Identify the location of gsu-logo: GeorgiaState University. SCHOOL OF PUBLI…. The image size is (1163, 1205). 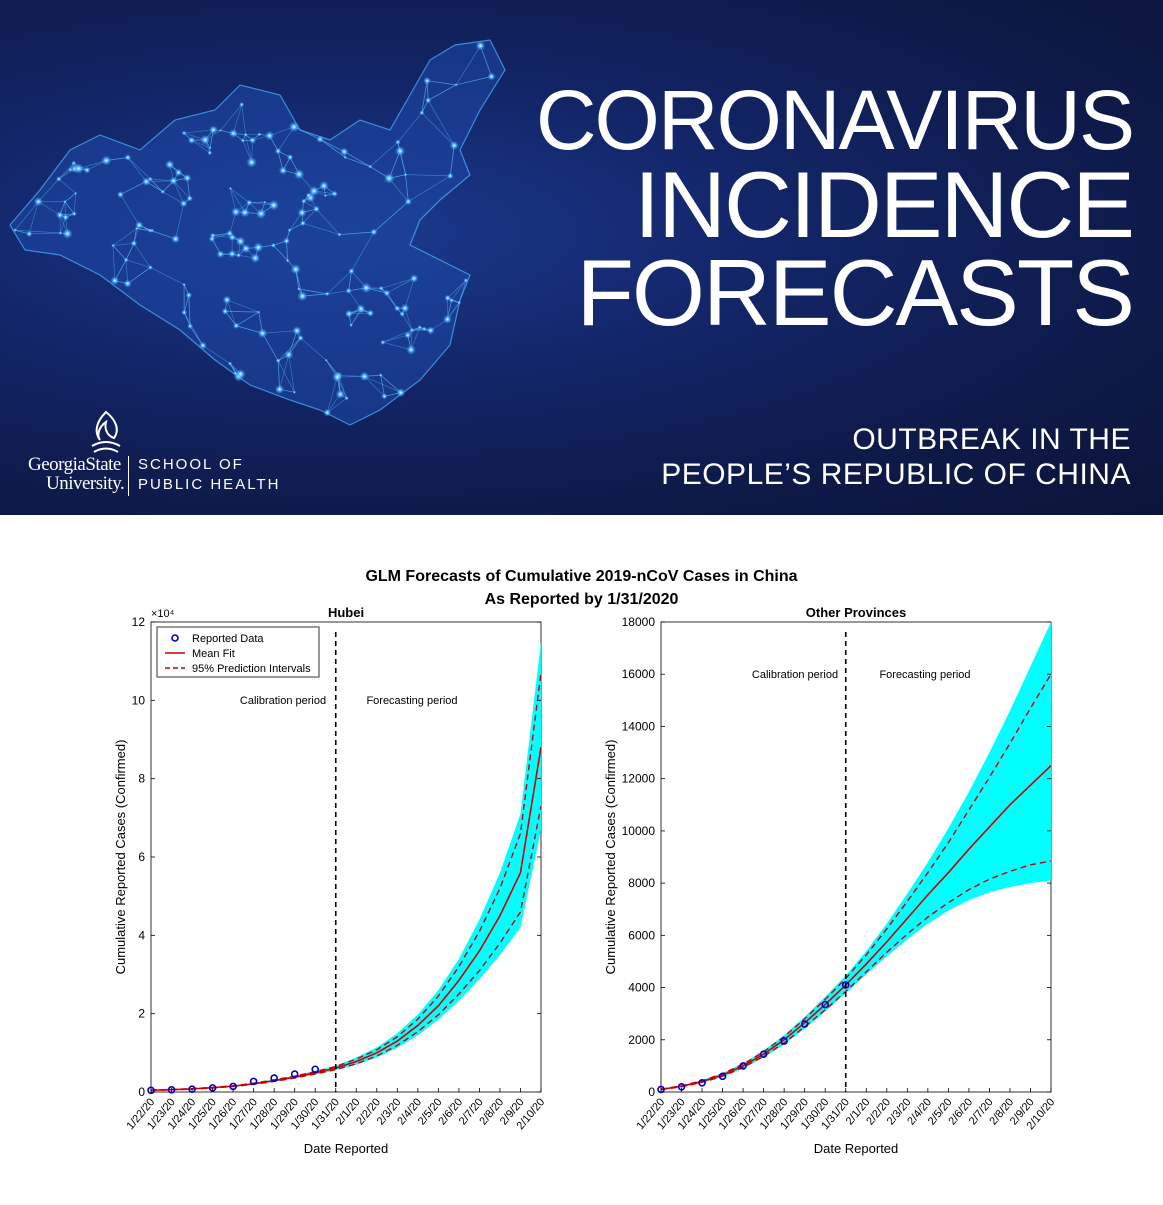
(158, 455).